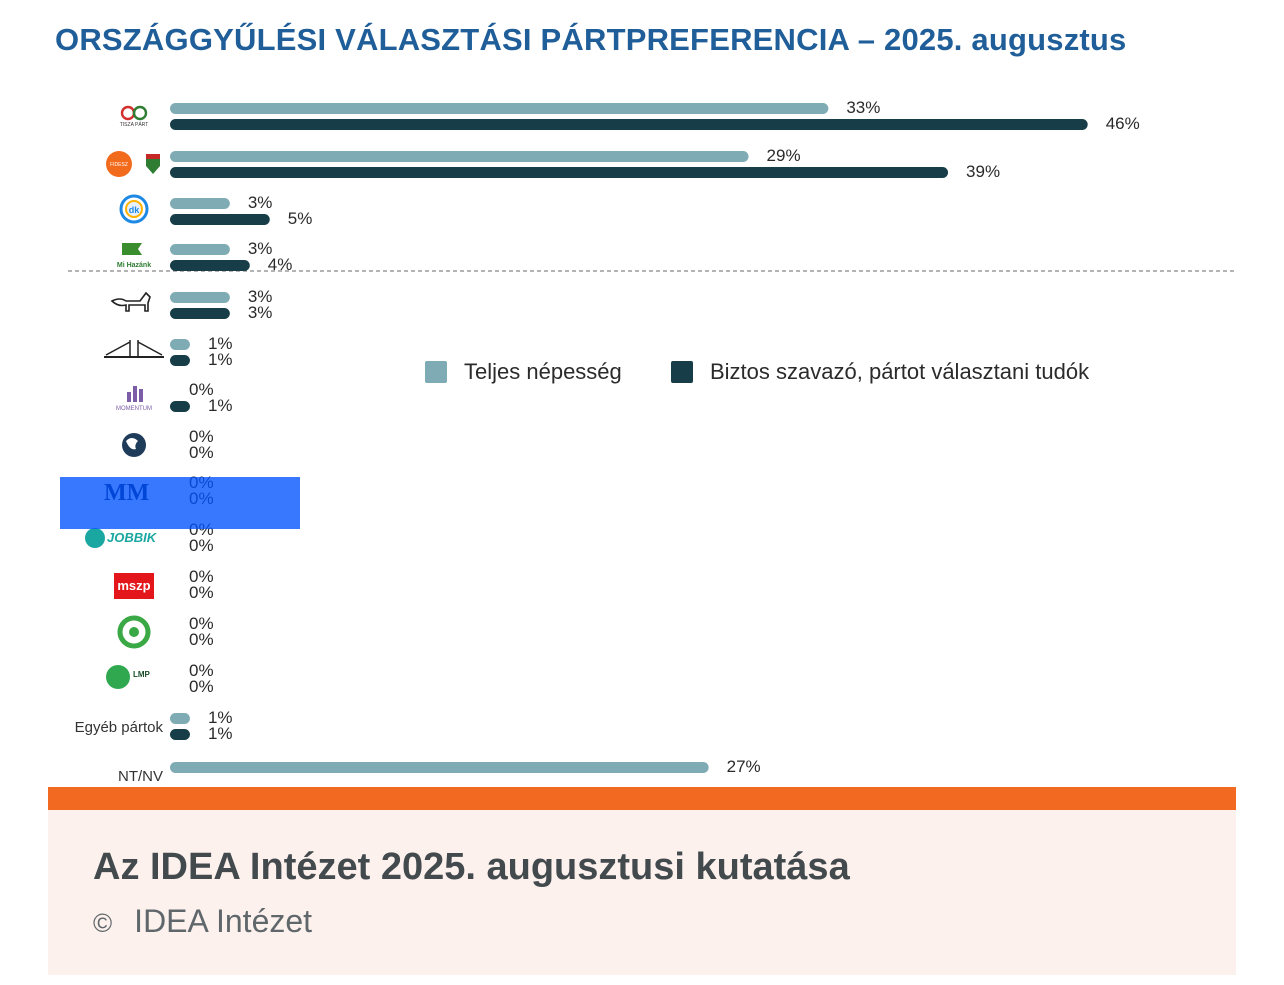 This screenshot has height=985, width=1284. Describe the element at coordinates (134, 409) in the screenshot. I see `svg-text: MOMENTUM` at that location.